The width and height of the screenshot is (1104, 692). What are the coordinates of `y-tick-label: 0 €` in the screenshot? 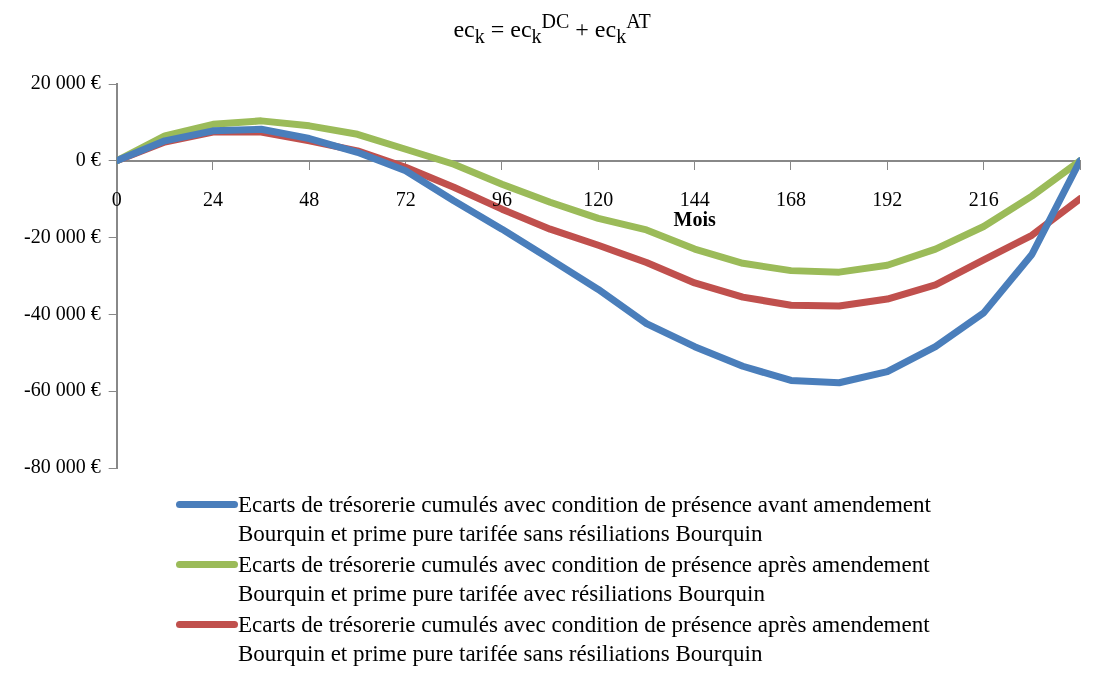 It's located at (88, 159).